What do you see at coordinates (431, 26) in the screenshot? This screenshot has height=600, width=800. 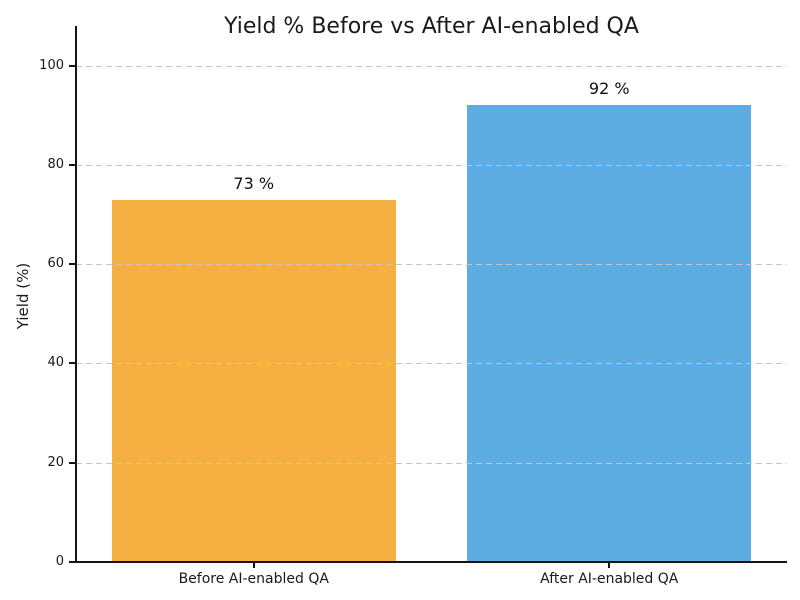 I see `chart-title: Yield % Before vs After AI-enabled QA` at bounding box center [431, 26].